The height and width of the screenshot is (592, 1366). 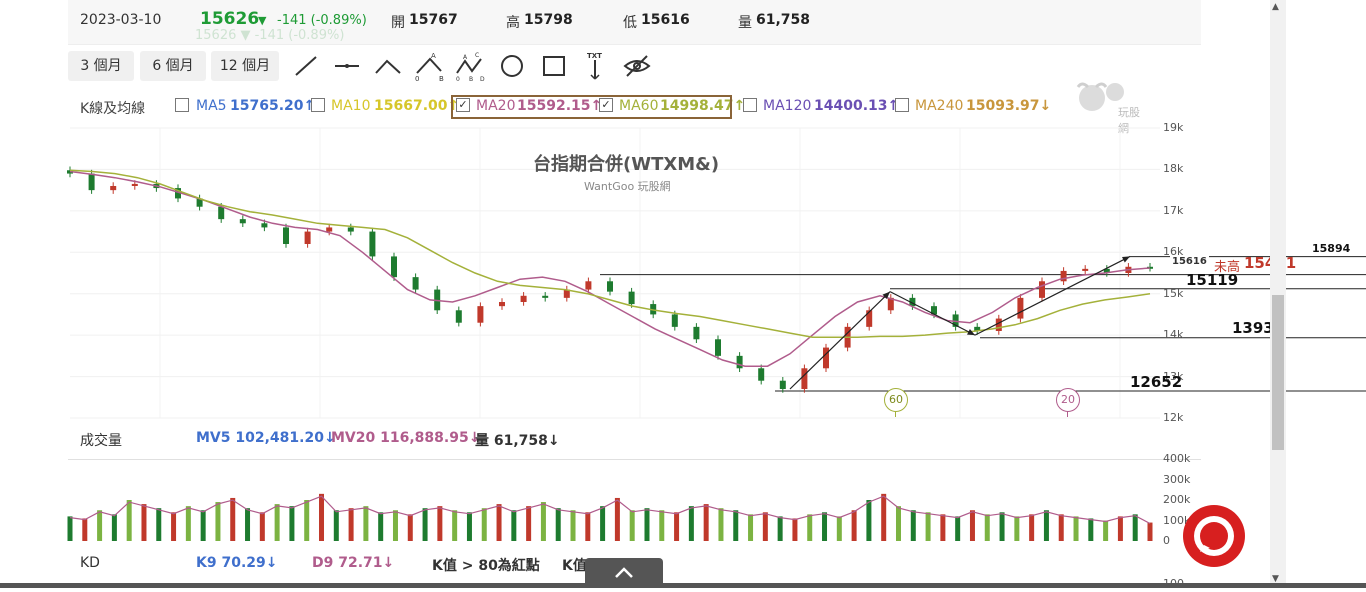 I want to click on ma5-value: 15765.20↑, so click(x=273, y=106).